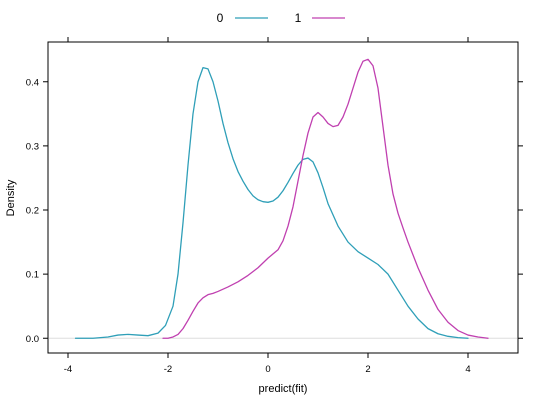 This screenshot has width=540, height=405. Describe the element at coordinates (32, 82) in the screenshot. I see `y-tick-label: 0.4` at that location.